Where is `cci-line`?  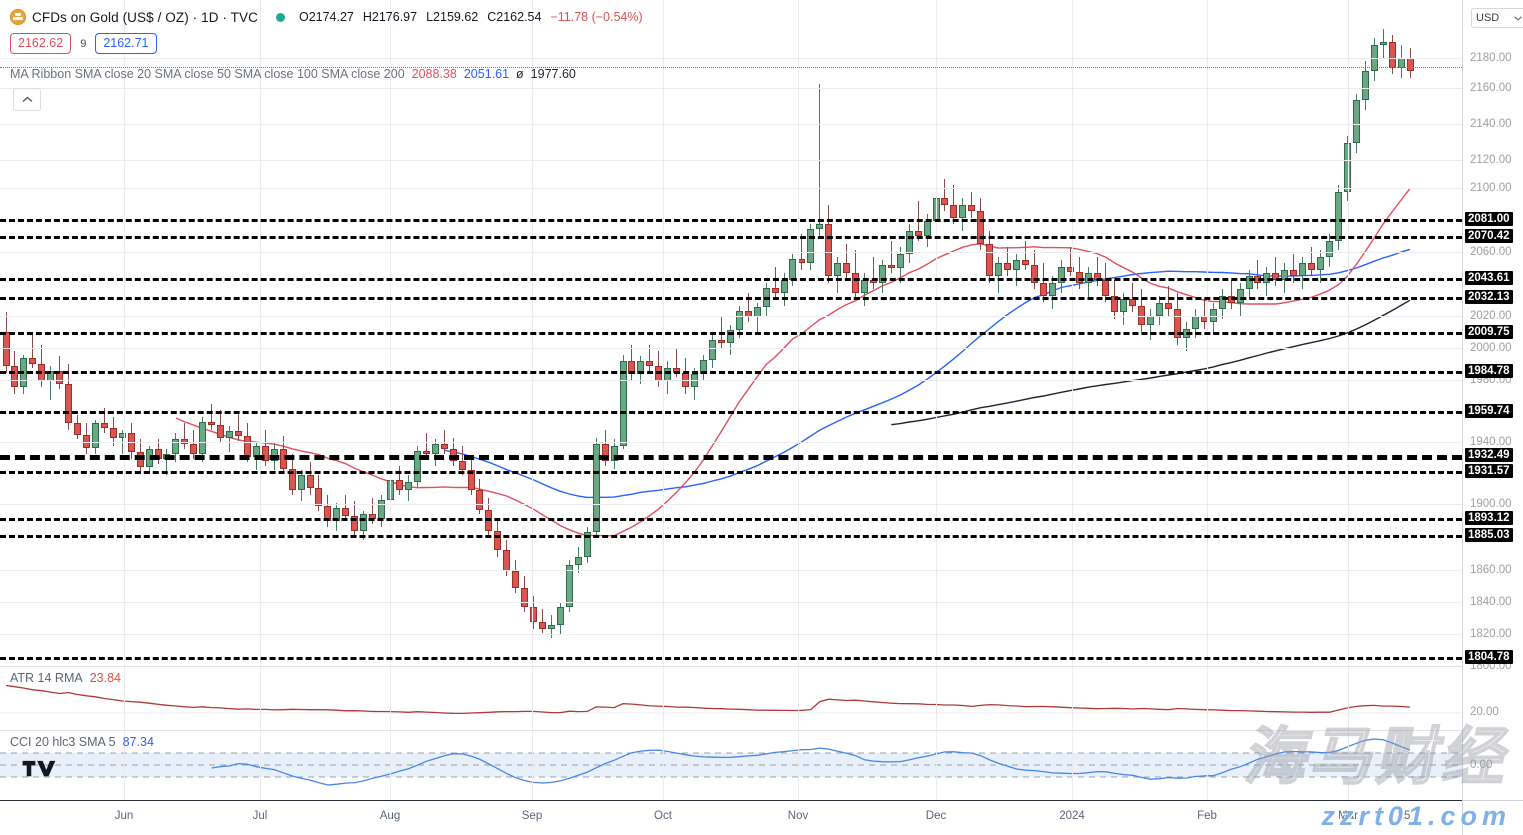 cci-line is located at coordinates (811, 762).